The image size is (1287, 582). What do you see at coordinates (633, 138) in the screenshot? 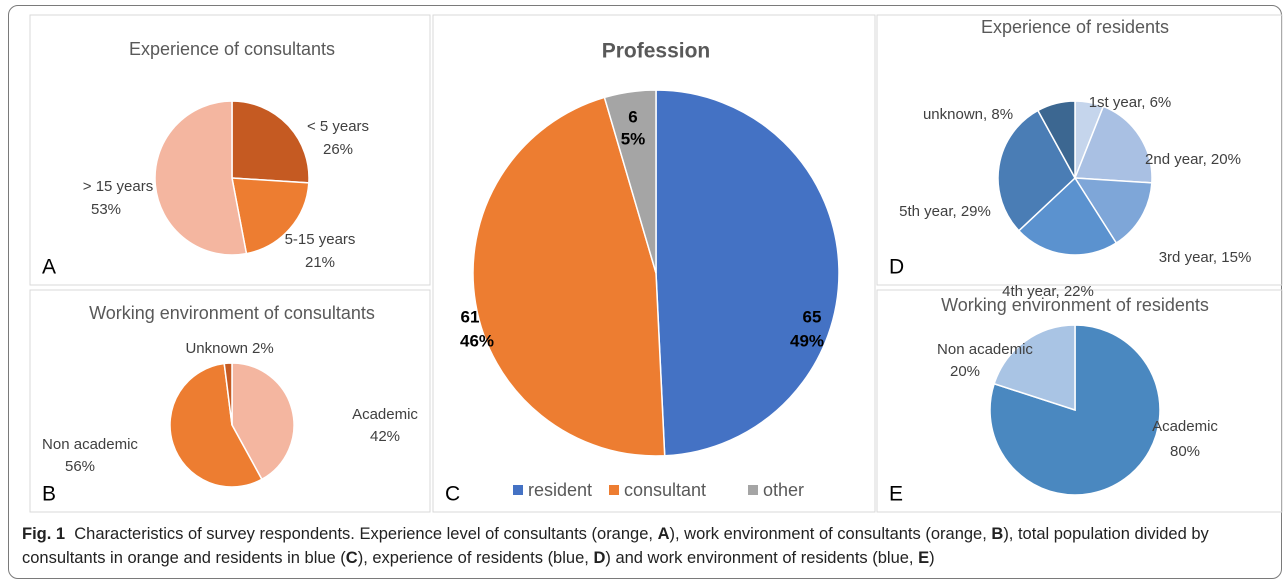
I see `data-label: 5%` at bounding box center [633, 138].